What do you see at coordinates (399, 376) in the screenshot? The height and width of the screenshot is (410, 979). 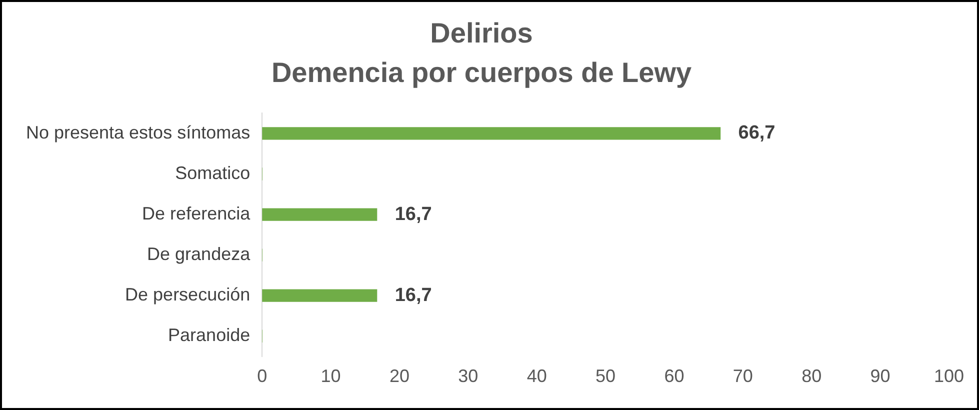 I see `x-tick-label: 20` at bounding box center [399, 376].